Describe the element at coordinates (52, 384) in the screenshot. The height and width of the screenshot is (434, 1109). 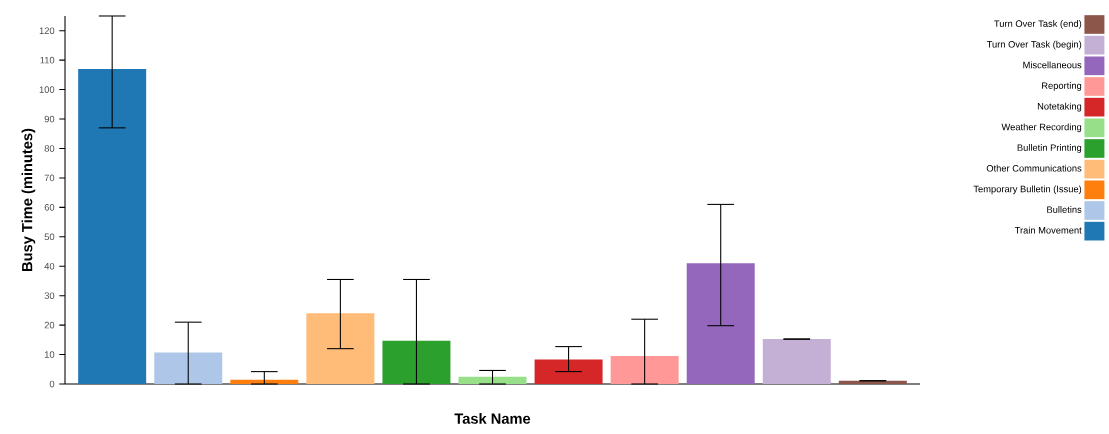
I see `y-tick-label: 0` at that location.